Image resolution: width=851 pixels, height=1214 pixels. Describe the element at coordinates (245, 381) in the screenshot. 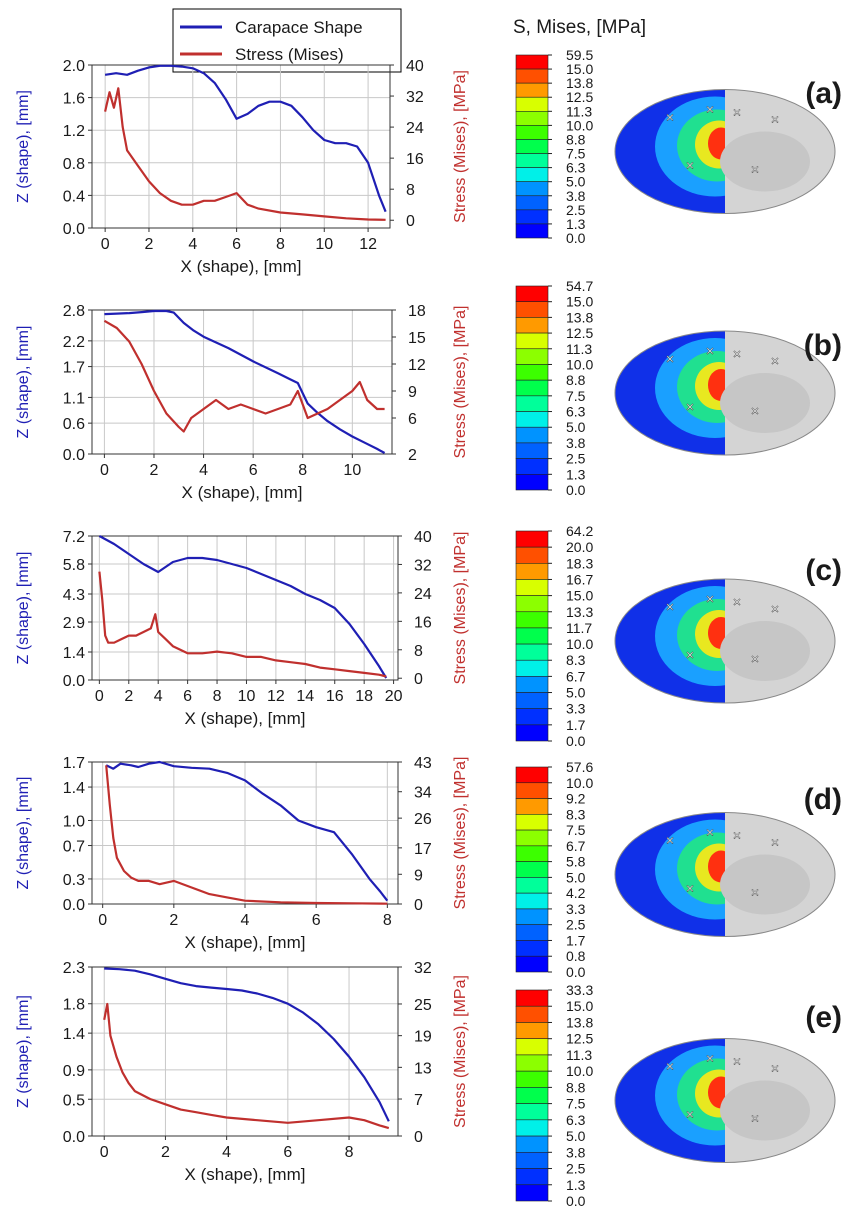

I see `shape-series-line` at that location.